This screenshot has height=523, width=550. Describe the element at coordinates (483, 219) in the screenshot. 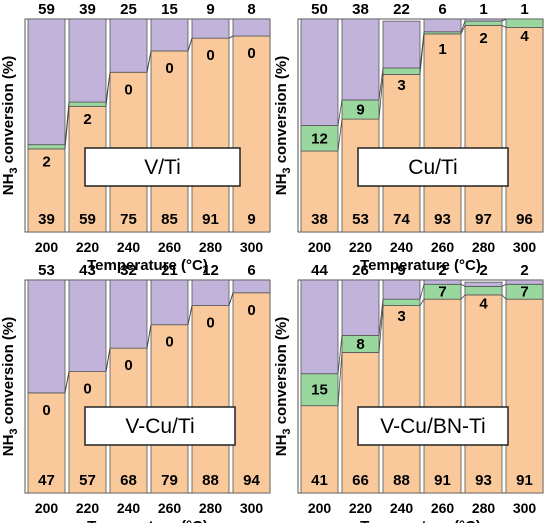

I see `bar-value-label: 97` at that location.